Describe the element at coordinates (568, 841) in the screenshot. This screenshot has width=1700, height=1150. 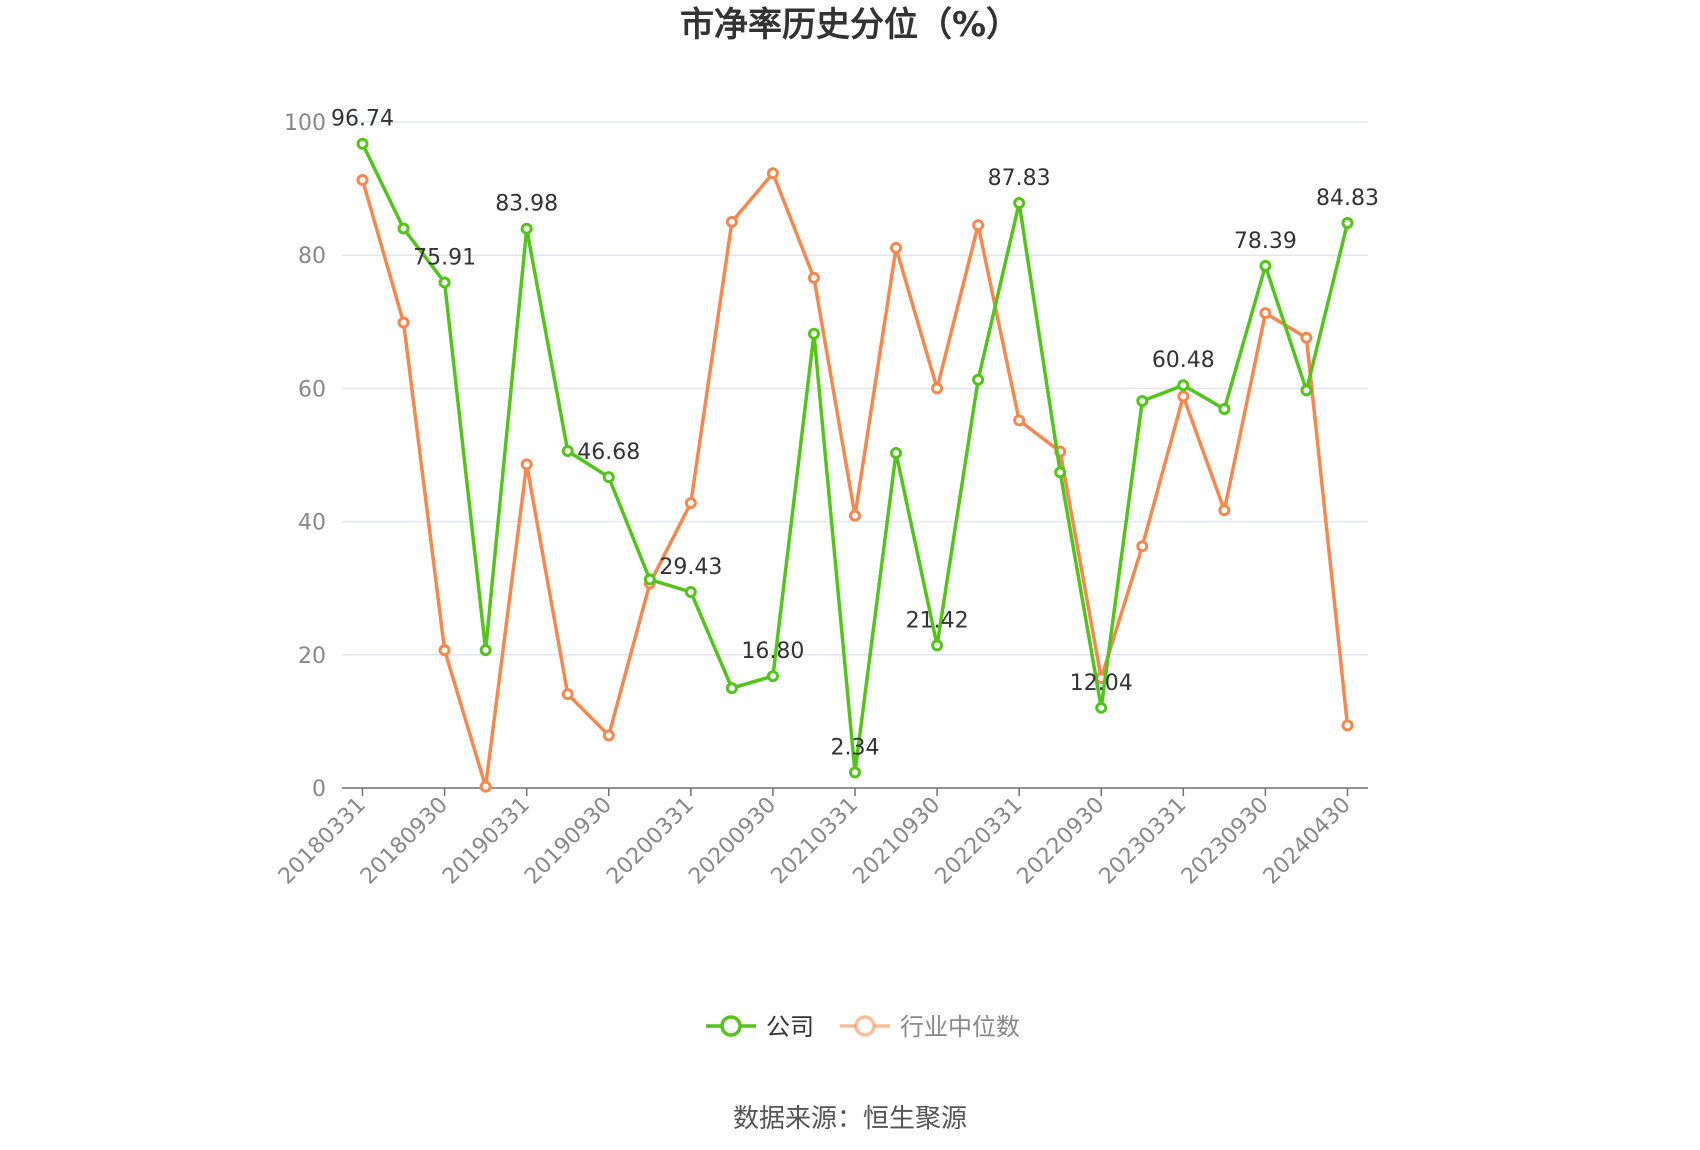
I see `x-tick-label: 20190930` at that location.